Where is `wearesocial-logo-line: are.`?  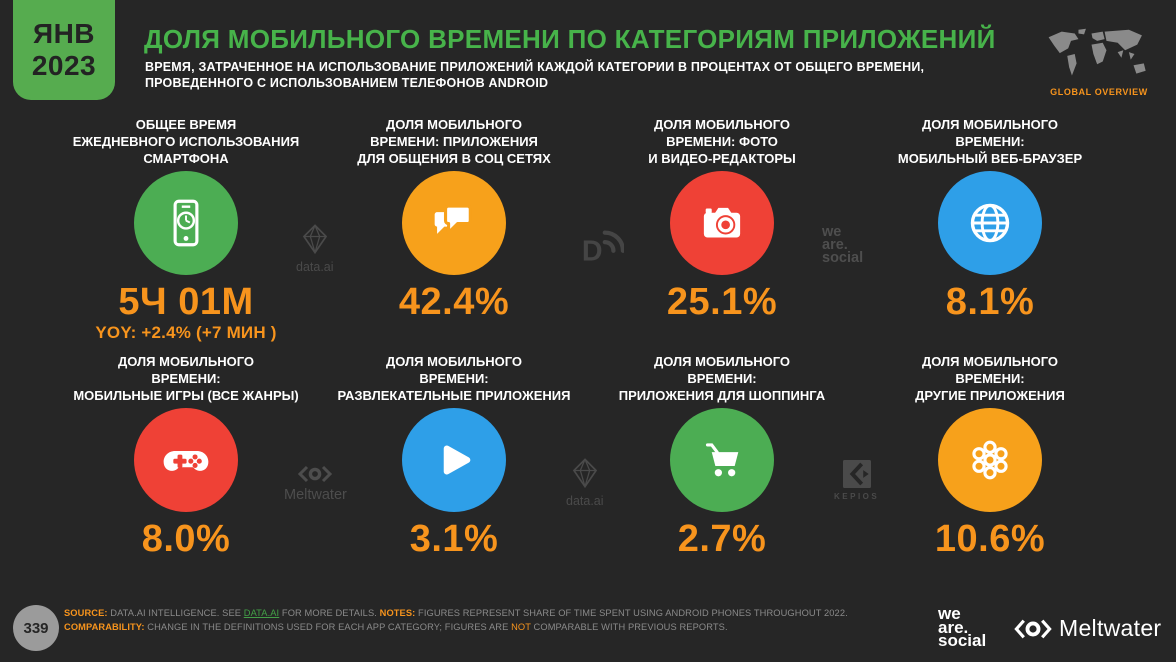
wearesocial-logo-line: are. is located at coordinates (953, 627).